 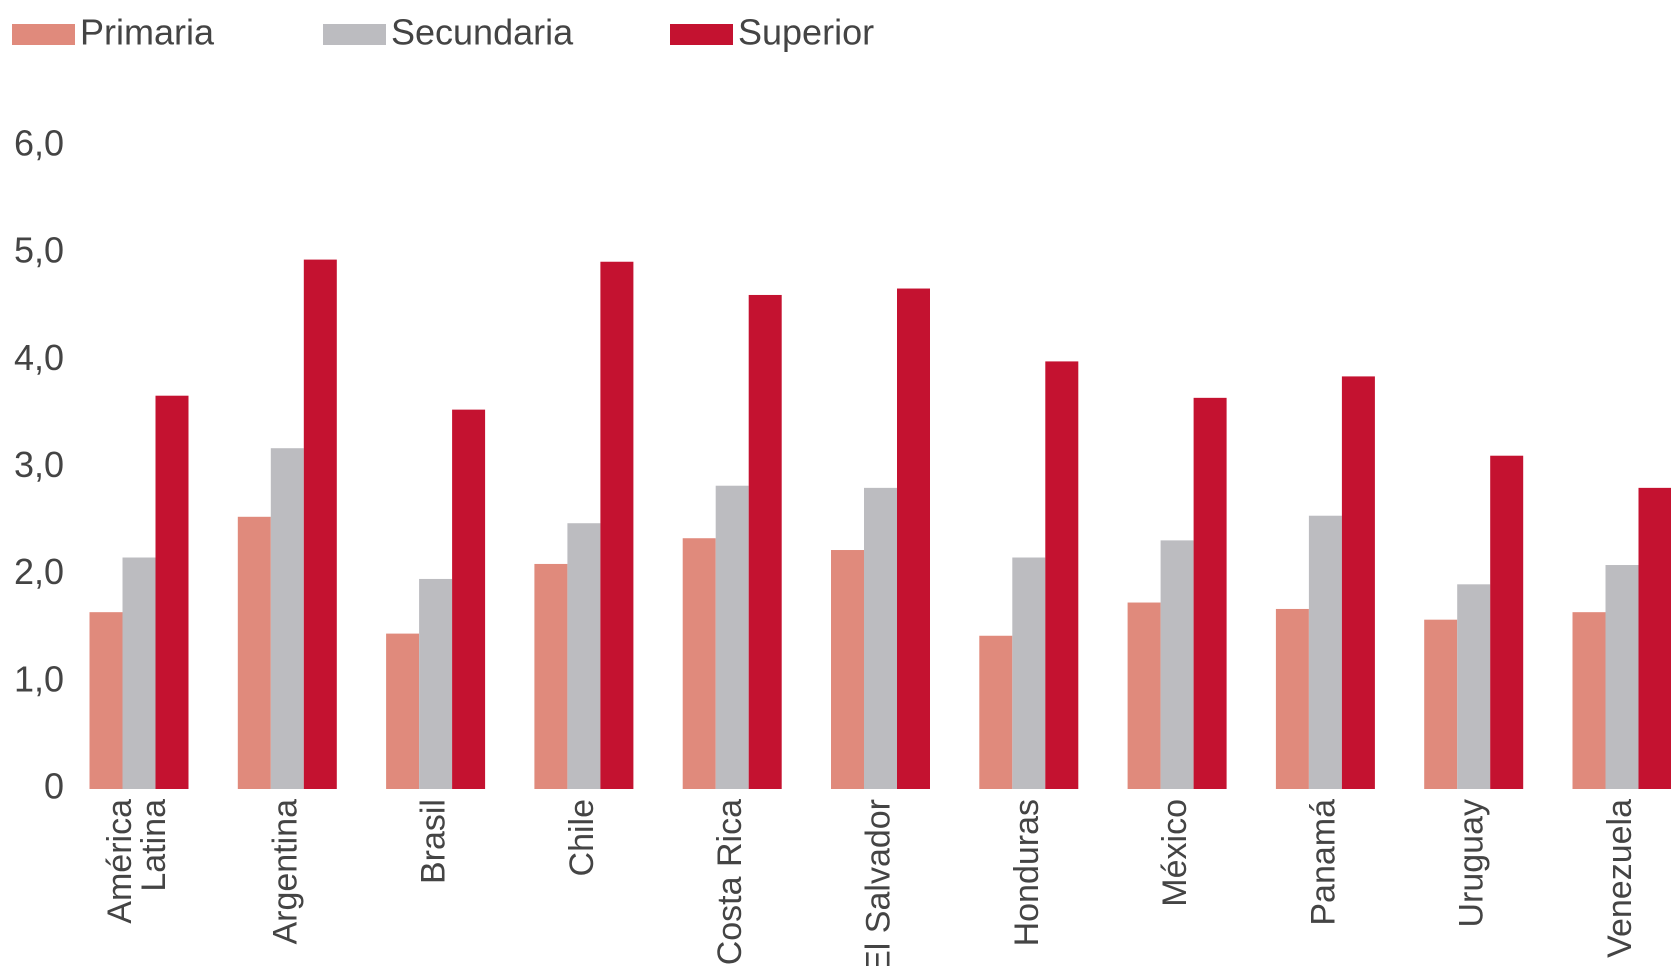 I want to click on x-tick-label: México, so click(x=1175, y=853).